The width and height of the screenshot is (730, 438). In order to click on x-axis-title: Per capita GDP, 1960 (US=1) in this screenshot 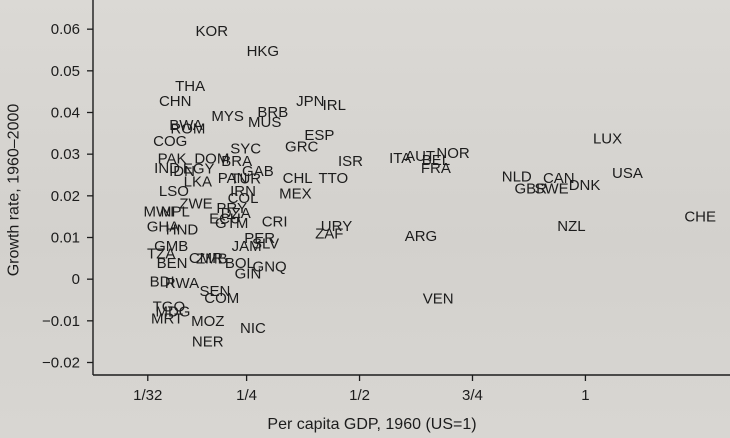, I will do `click(371, 424)`.